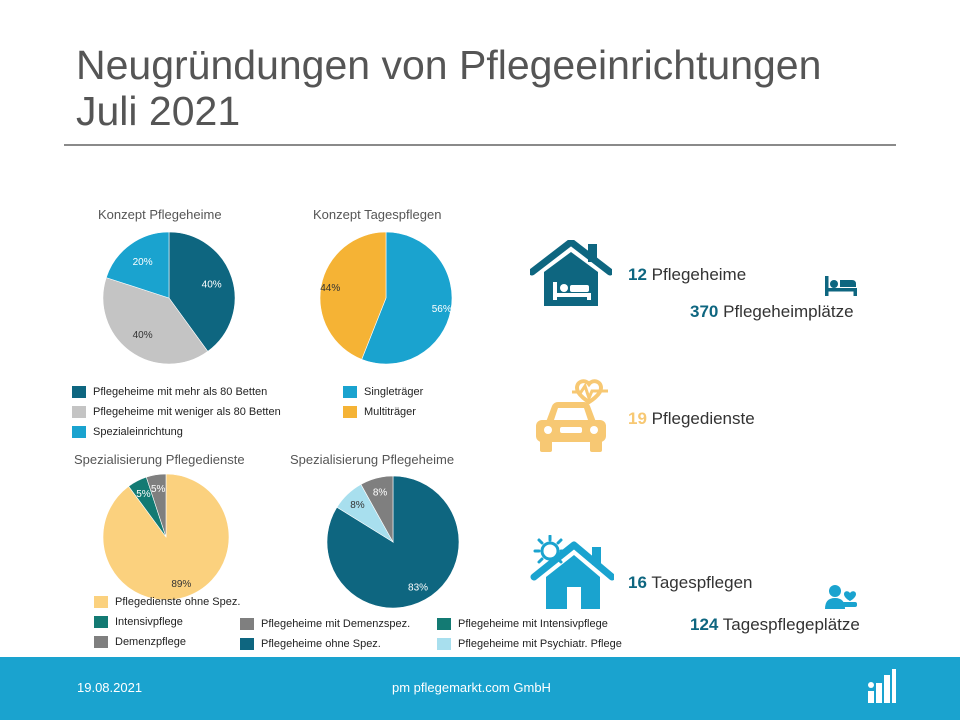 This screenshot has width=960, height=720. Describe the element at coordinates (181, 584) in the screenshot. I see `pie-data-label: 89%` at that location.